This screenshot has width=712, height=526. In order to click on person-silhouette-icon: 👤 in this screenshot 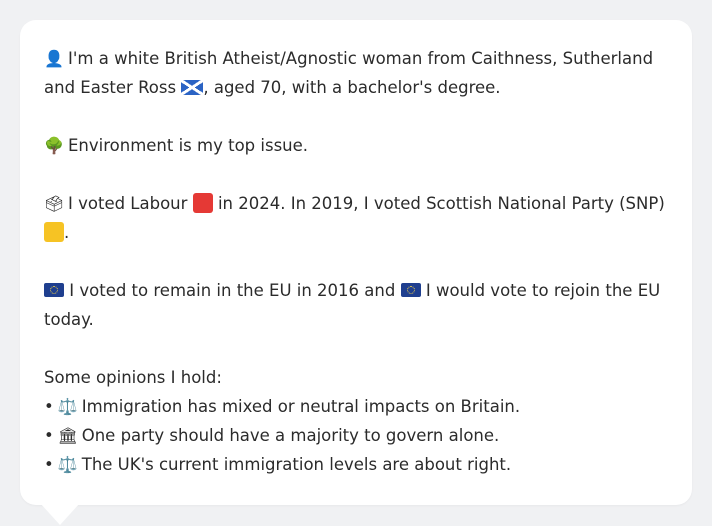, I will do `click(54, 58)`.